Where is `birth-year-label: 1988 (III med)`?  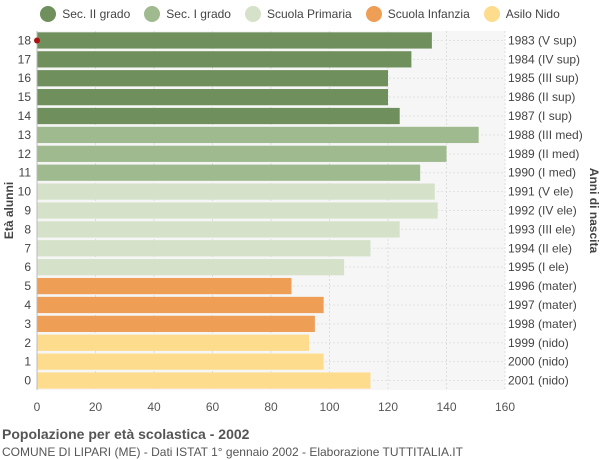
birth-year-label: 1988 (III med) is located at coordinates (545, 135).